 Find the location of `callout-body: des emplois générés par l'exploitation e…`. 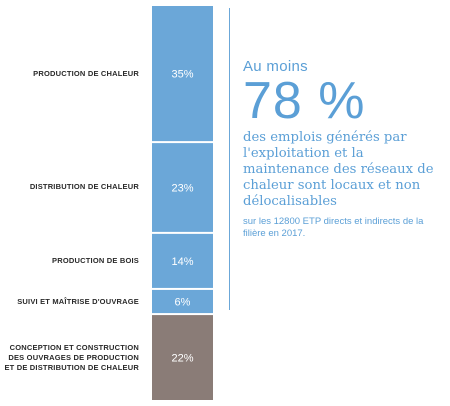

callout-body: des emplois générés par l'exploitation e… is located at coordinates (338, 169).